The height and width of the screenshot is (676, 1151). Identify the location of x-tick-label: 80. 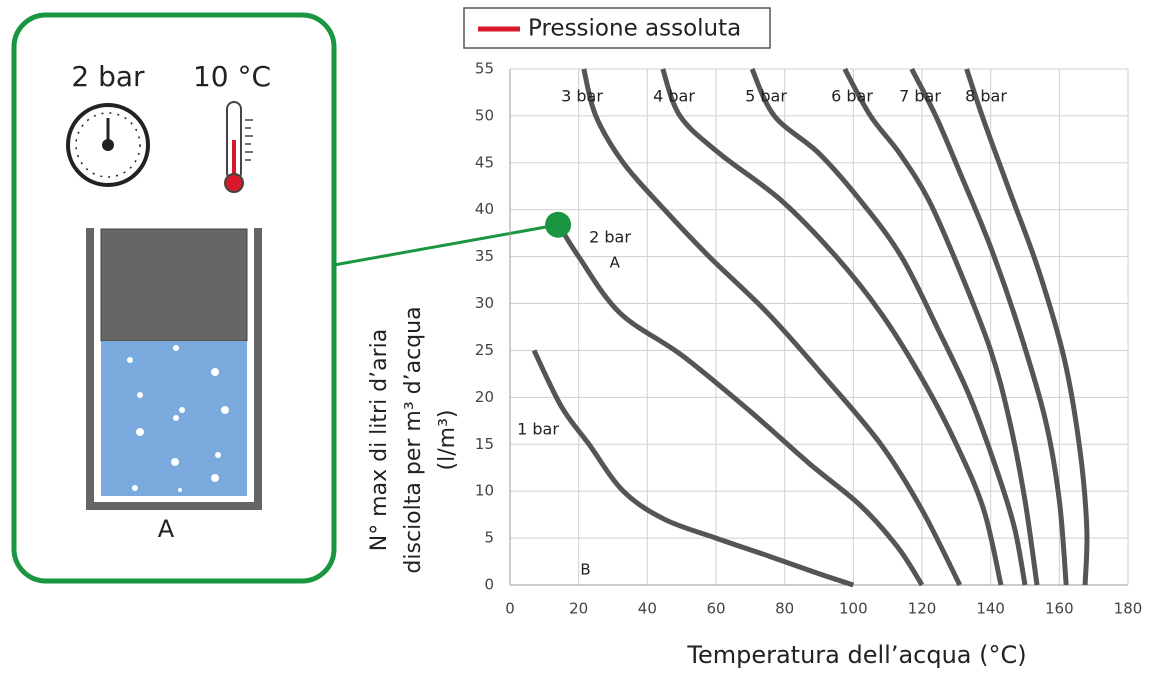
(784, 609).